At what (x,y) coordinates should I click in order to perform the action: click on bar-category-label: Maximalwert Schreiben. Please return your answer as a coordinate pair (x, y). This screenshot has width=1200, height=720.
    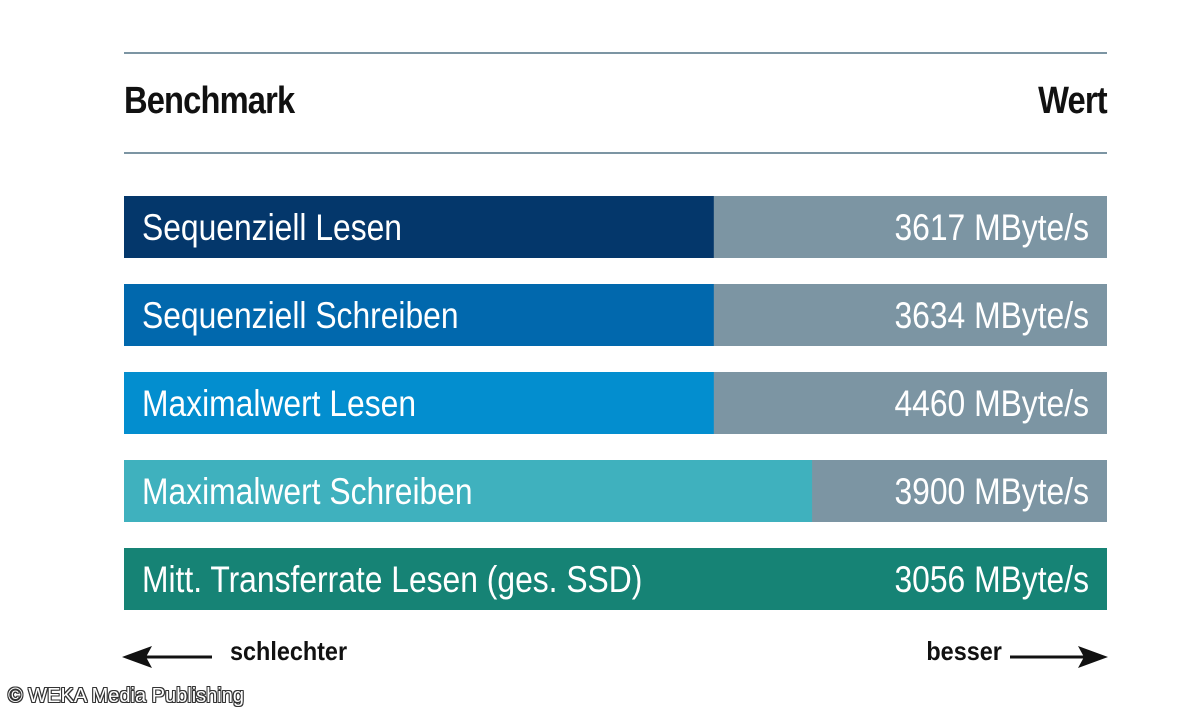
    Looking at the image, I should click on (307, 492).